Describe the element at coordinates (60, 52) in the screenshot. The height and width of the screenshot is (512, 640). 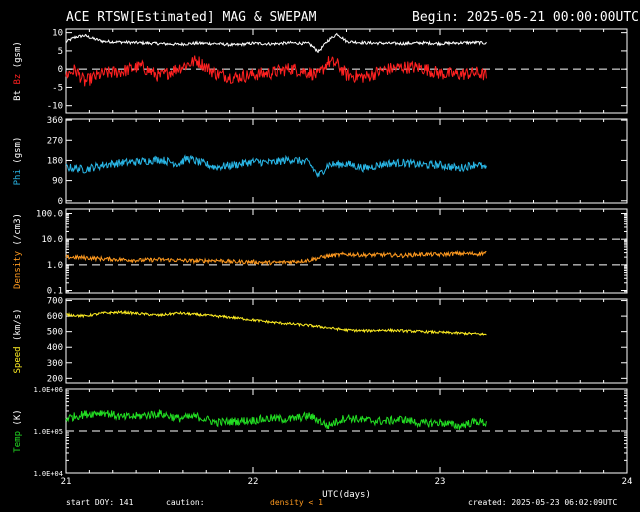
I see `y-tick-label: 5` at that location.